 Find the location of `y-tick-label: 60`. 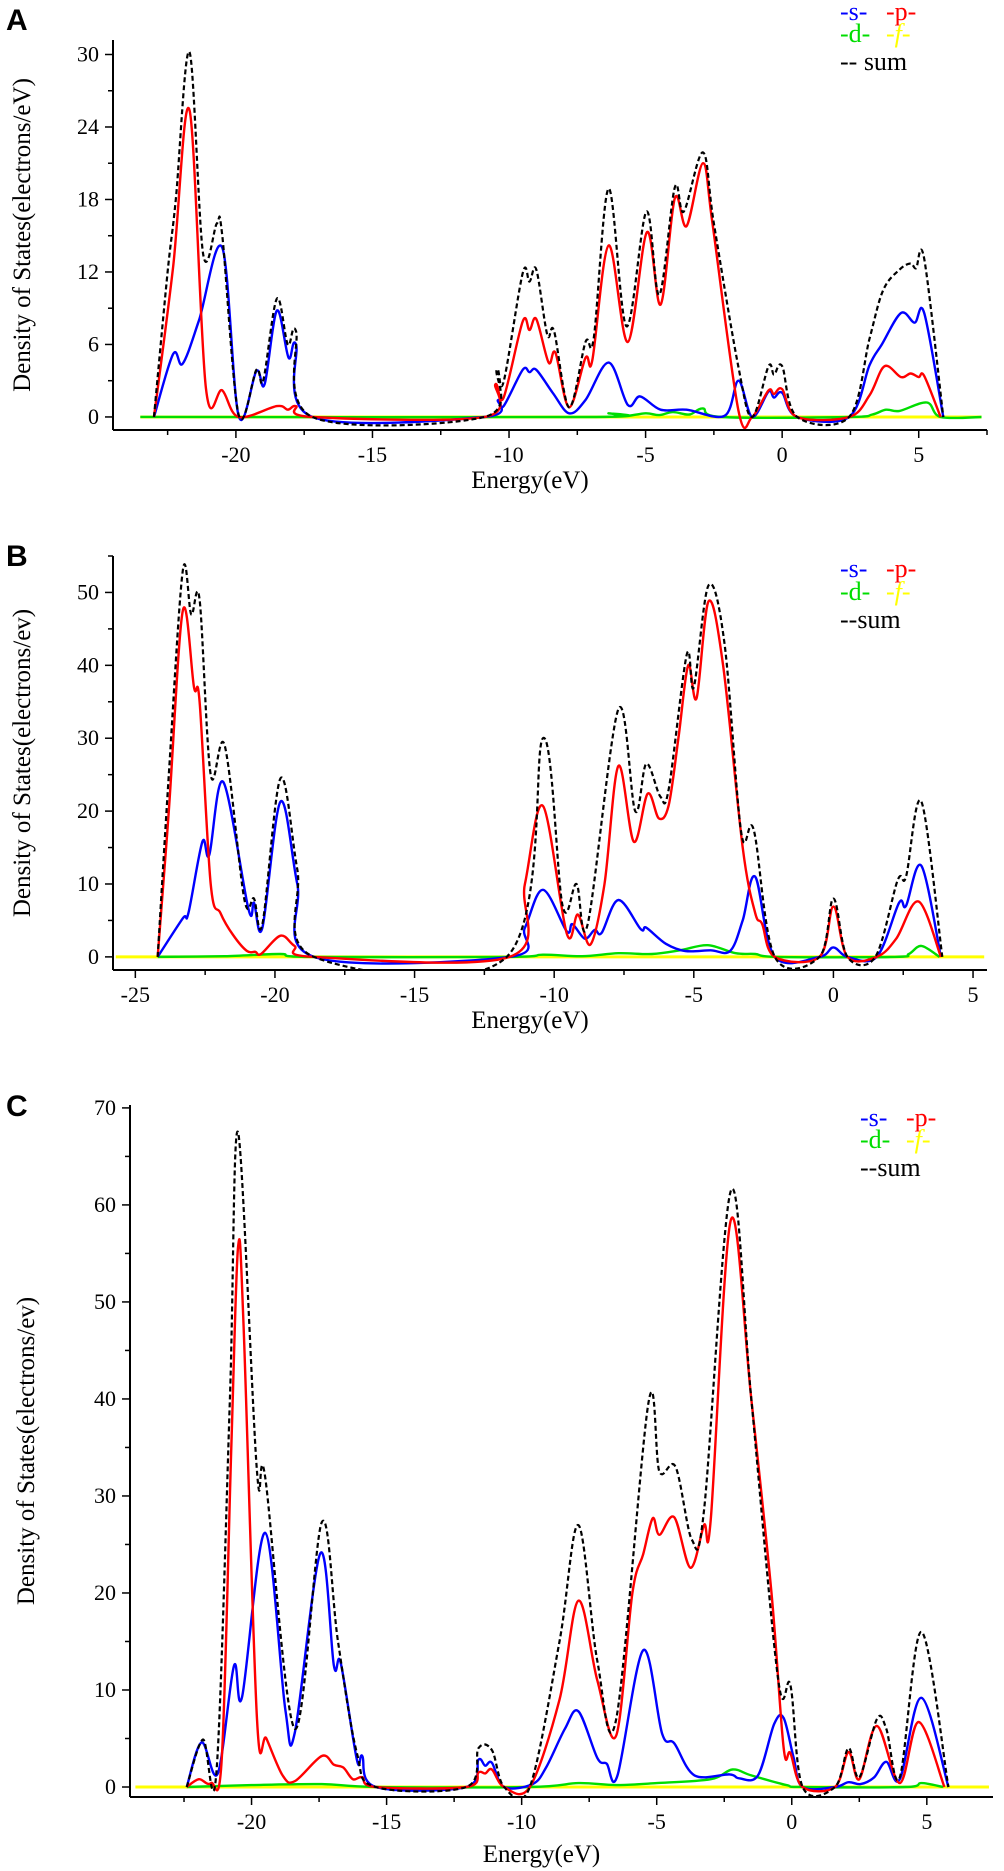

y-tick-label: 60 is located at coordinates (105, 1204).